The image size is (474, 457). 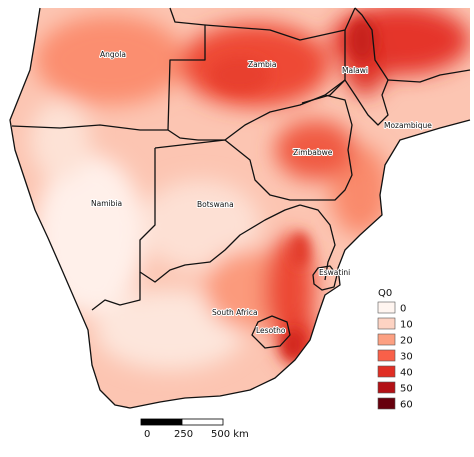 What do you see at coordinates (235, 312) in the screenshot?
I see `label-south-africa: South Africa` at bounding box center [235, 312].